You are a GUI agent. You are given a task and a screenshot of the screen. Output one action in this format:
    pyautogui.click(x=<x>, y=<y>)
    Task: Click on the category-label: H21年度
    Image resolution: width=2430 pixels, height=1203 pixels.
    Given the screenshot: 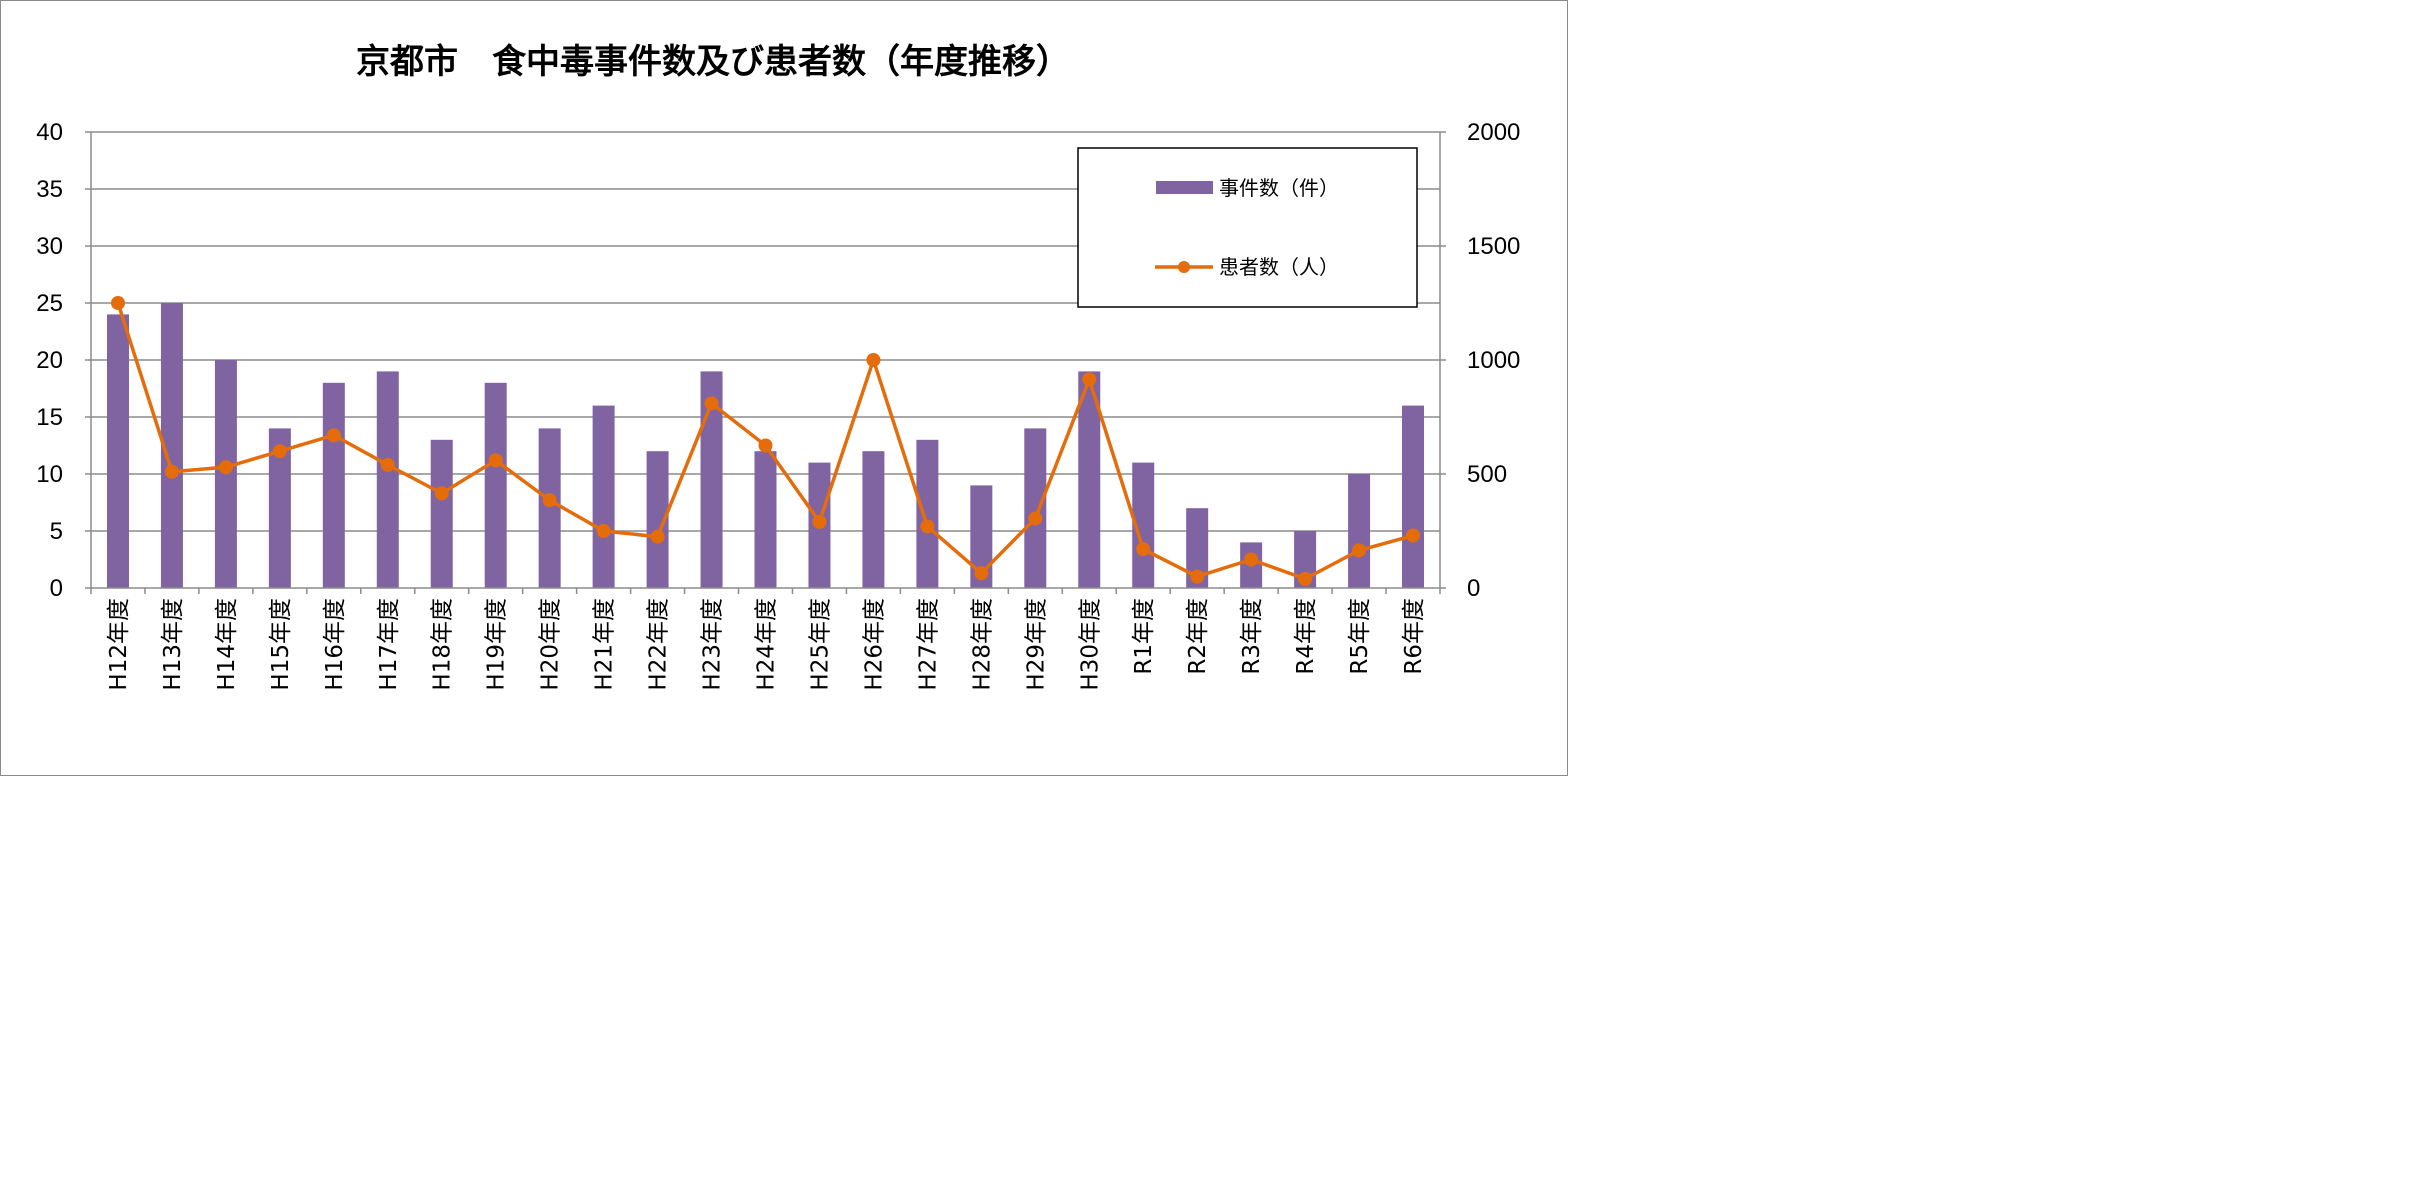 What is the action you would take?
    pyautogui.click(x=605, y=644)
    